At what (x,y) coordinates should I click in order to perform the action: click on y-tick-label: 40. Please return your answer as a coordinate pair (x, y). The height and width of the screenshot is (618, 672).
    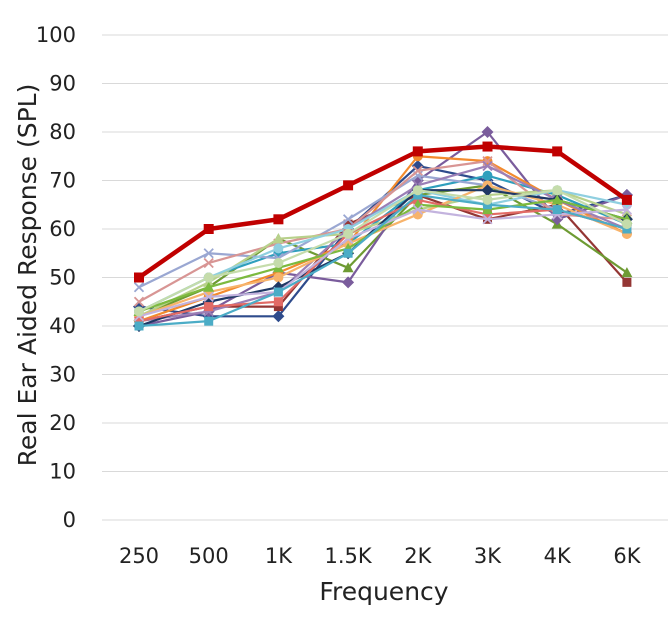
    Looking at the image, I should click on (62, 326).